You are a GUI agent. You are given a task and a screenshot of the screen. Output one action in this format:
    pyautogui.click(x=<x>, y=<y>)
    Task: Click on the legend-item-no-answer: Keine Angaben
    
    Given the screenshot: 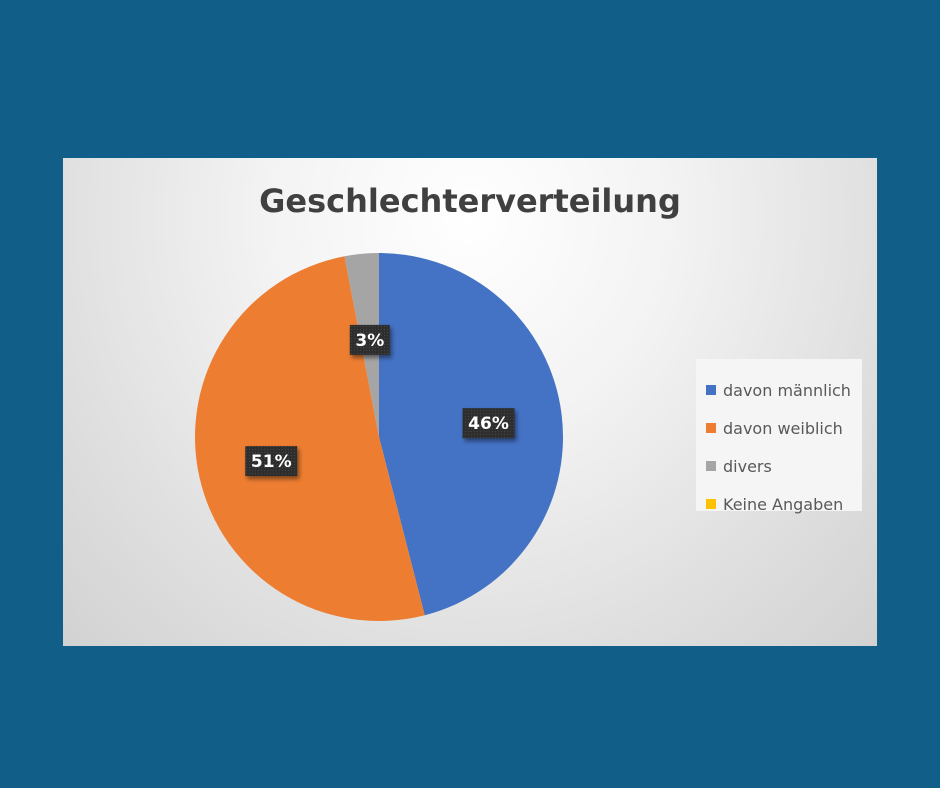 What is the action you would take?
    pyautogui.click(x=784, y=504)
    